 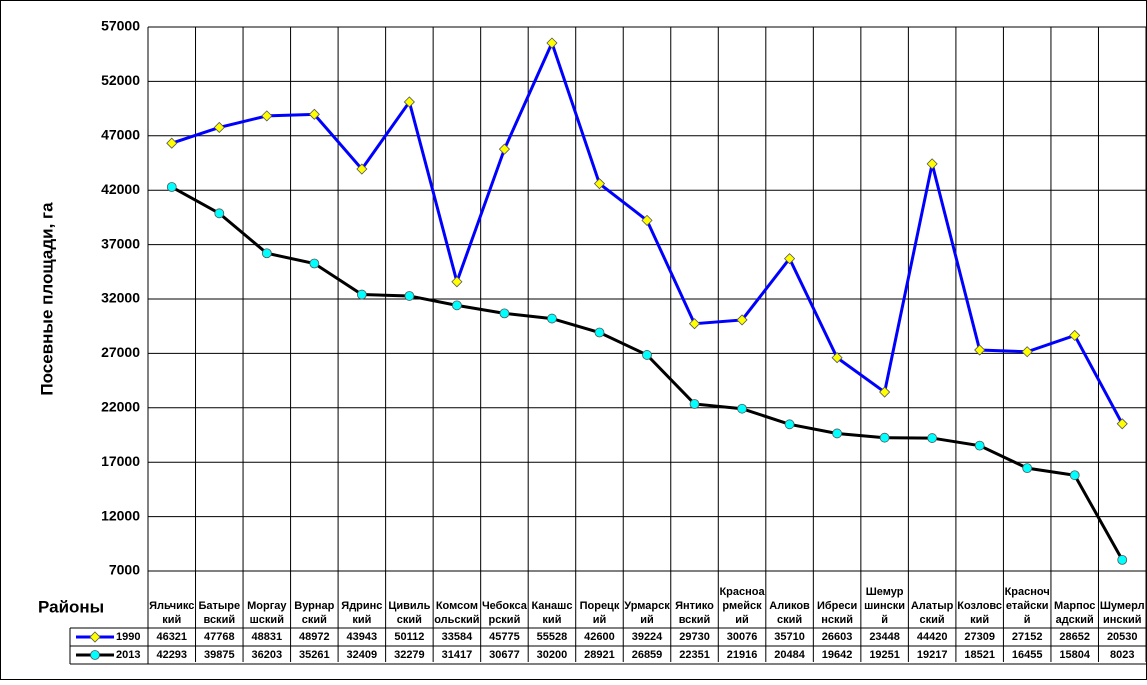 What do you see at coordinates (409, 655) in the screenshot?
I see `table-value: 32279` at bounding box center [409, 655].